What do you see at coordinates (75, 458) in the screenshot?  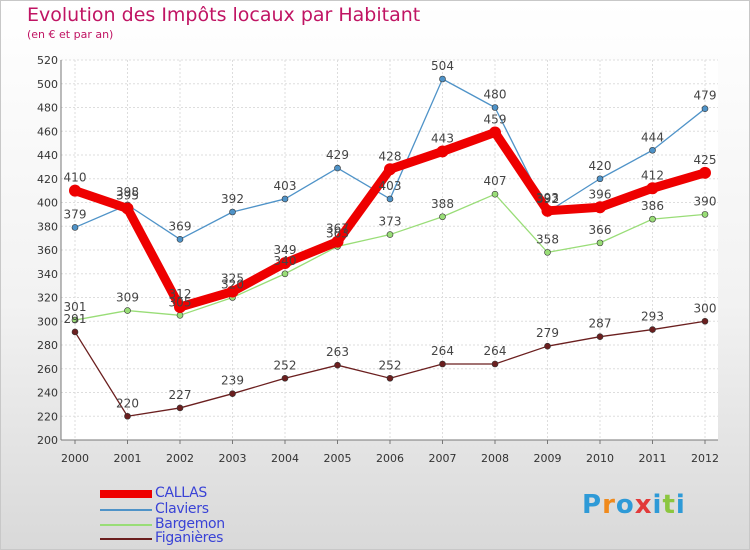 I see `x-tick-label: 2000` at bounding box center [75, 458].